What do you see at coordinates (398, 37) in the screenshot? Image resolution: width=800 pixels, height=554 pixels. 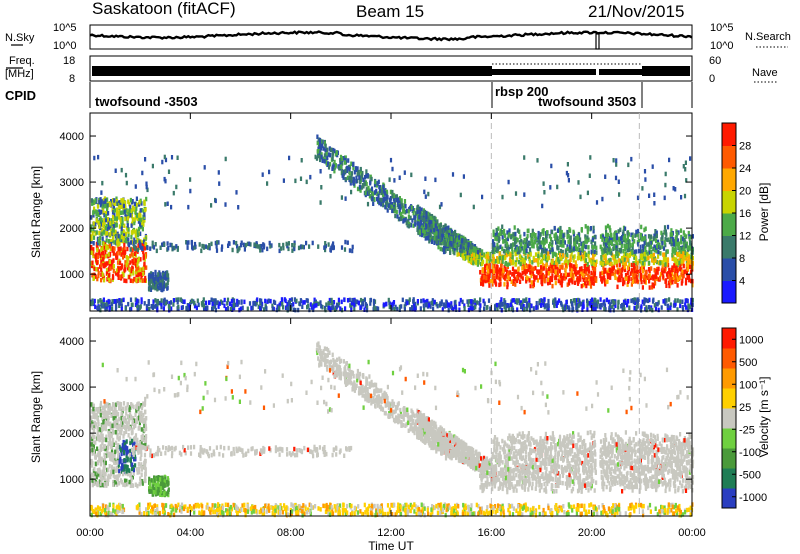 I see `noise-panel: N.Sky 10^5 10^0 10^5 10^0 N.Search` at bounding box center [398, 37].